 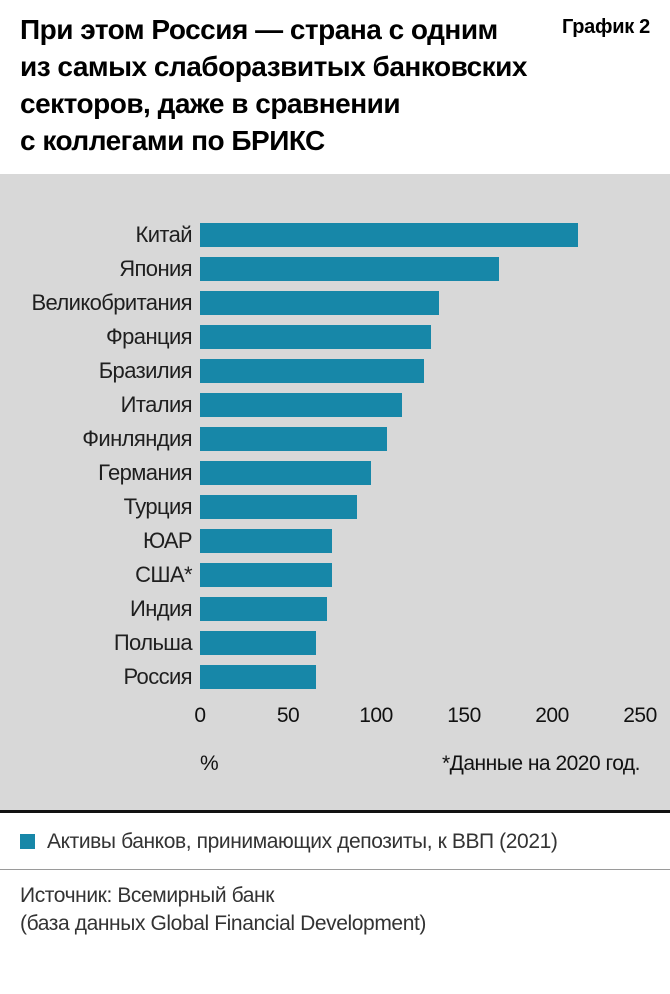 What do you see at coordinates (155, 268) in the screenshot?
I see `category-label: Япония` at bounding box center [155, 268].